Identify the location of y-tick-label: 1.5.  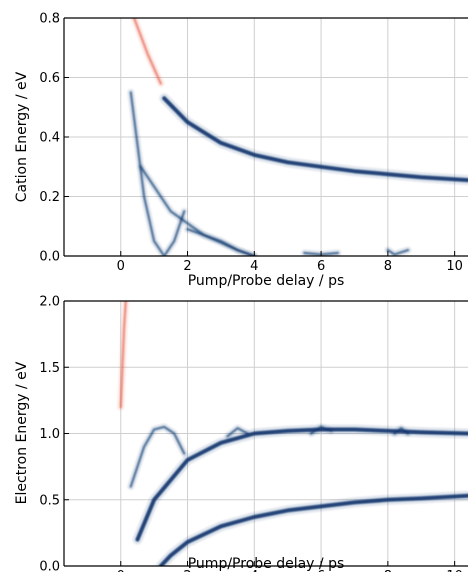
(49, 368).